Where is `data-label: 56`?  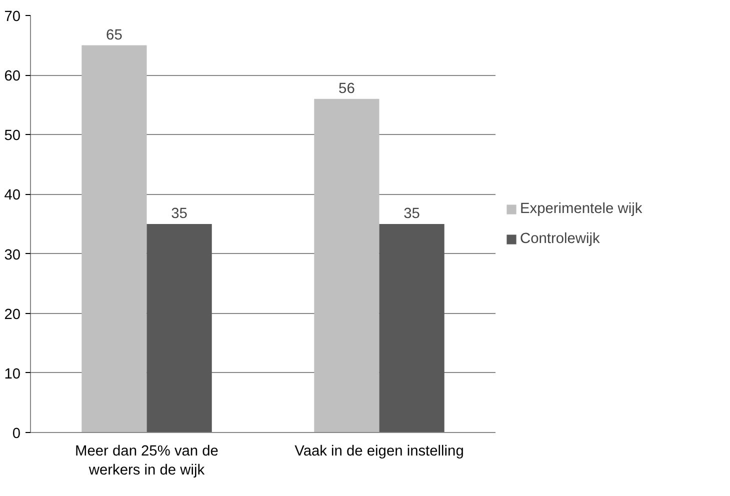 data-label: 56 is located at coordinates (346, 88).